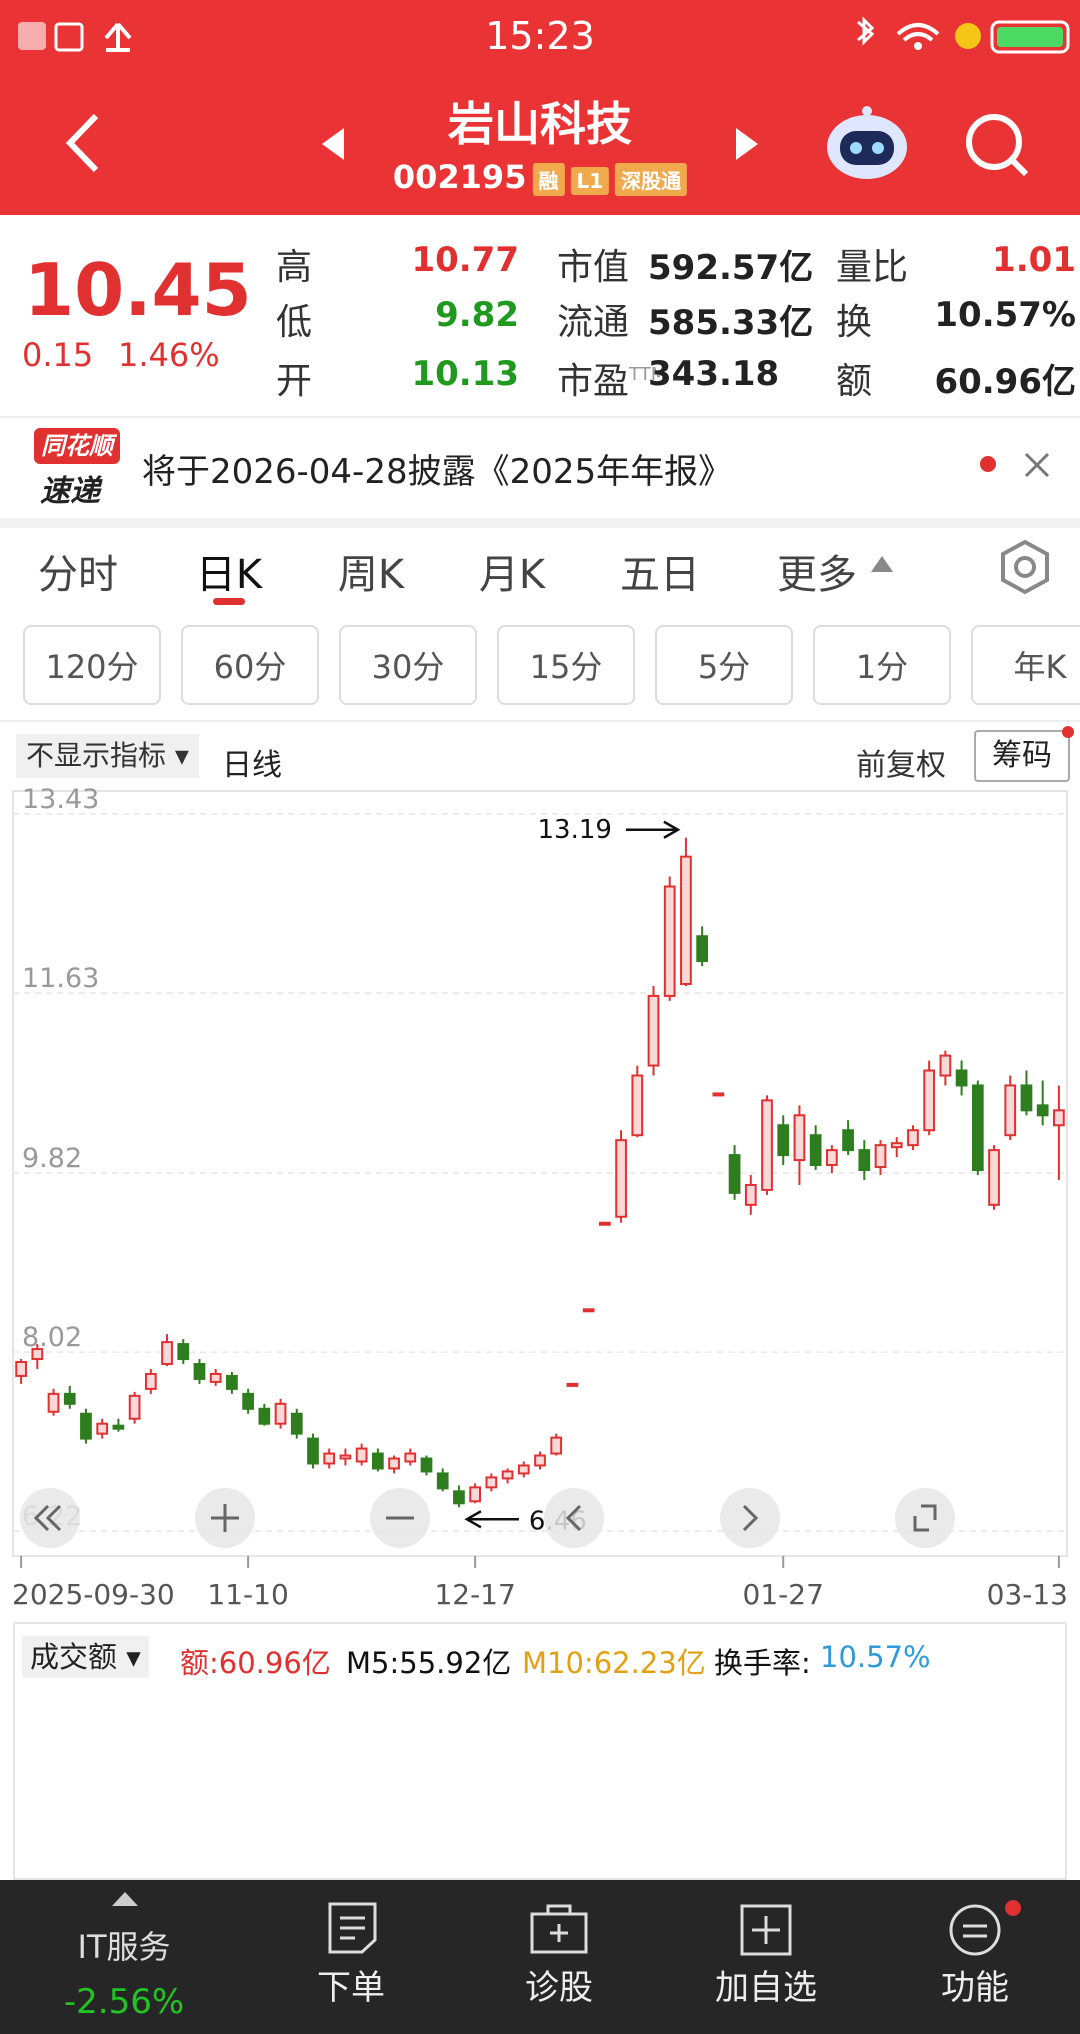 The height and width of the screenshot is (2034, 1080). I want to click on stat-label: 量比, so click(872, 267).